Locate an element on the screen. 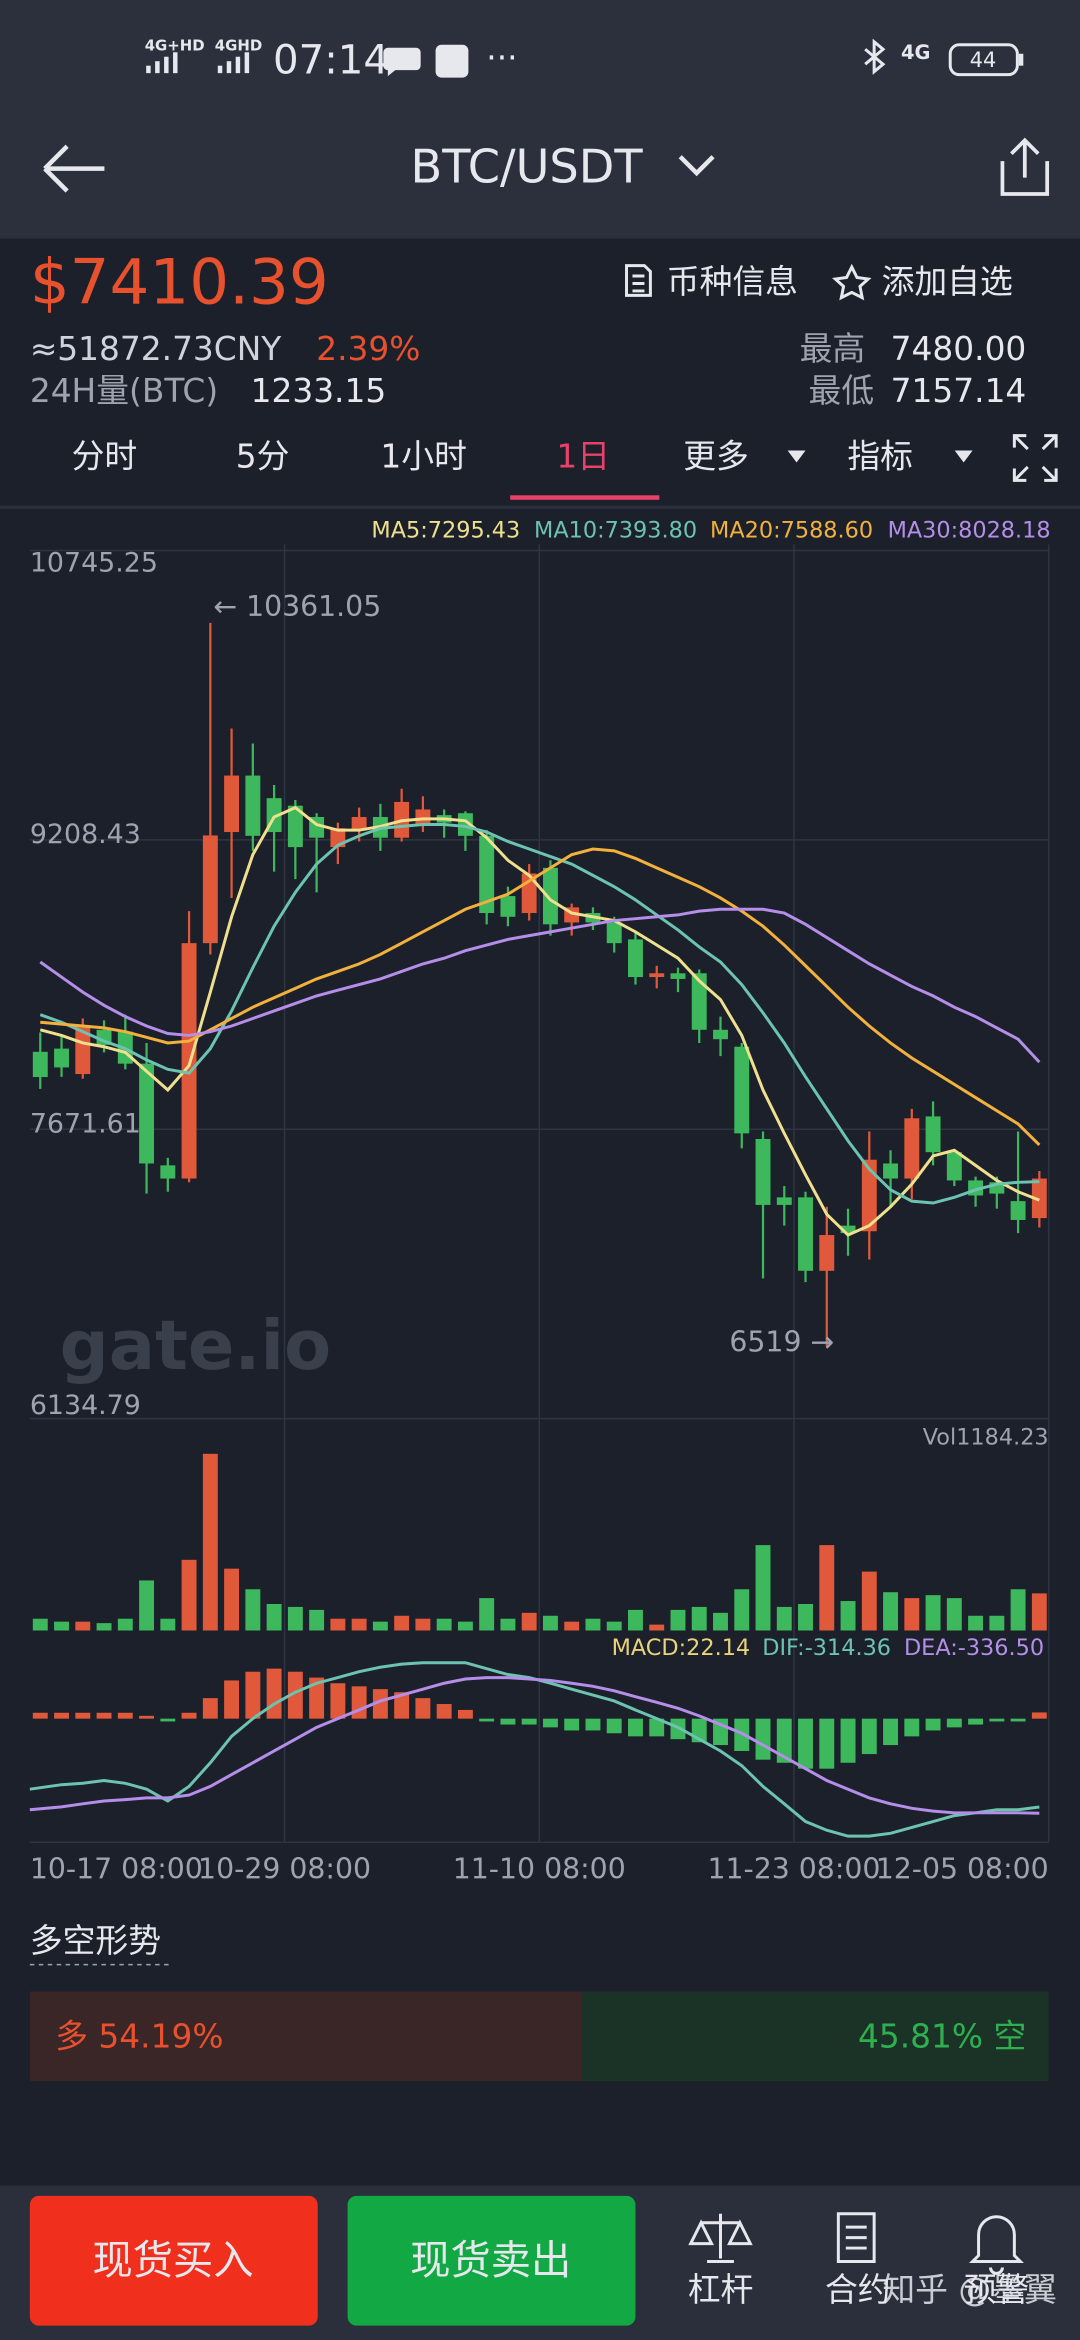 The image size is (1080, 2340). tab: 指标 is located at coordinates (880, 457).